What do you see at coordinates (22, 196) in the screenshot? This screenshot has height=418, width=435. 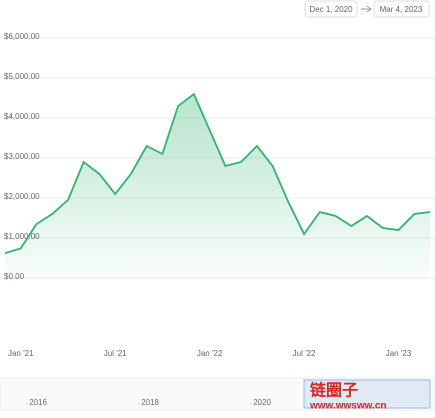 I see `y-tick-label: $2,000.00` at bounding box center [22, 196].